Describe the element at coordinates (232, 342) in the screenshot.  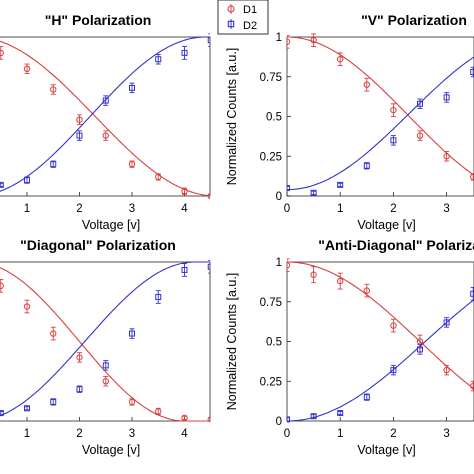
I see `y-axis-label: Normalized Counts [a.u.]` at that location.